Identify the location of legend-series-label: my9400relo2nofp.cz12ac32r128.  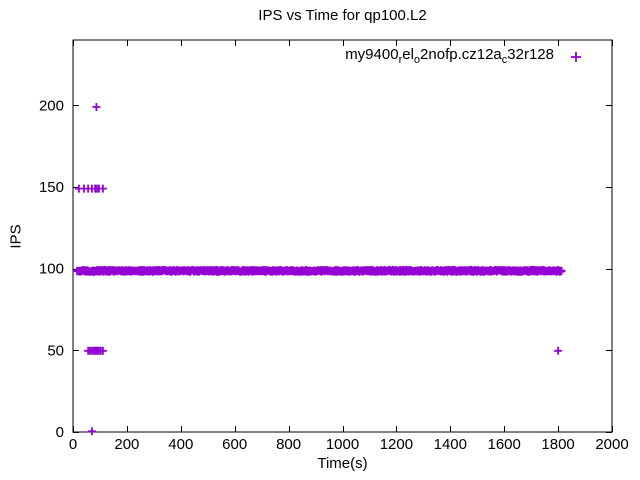
(449, 55).